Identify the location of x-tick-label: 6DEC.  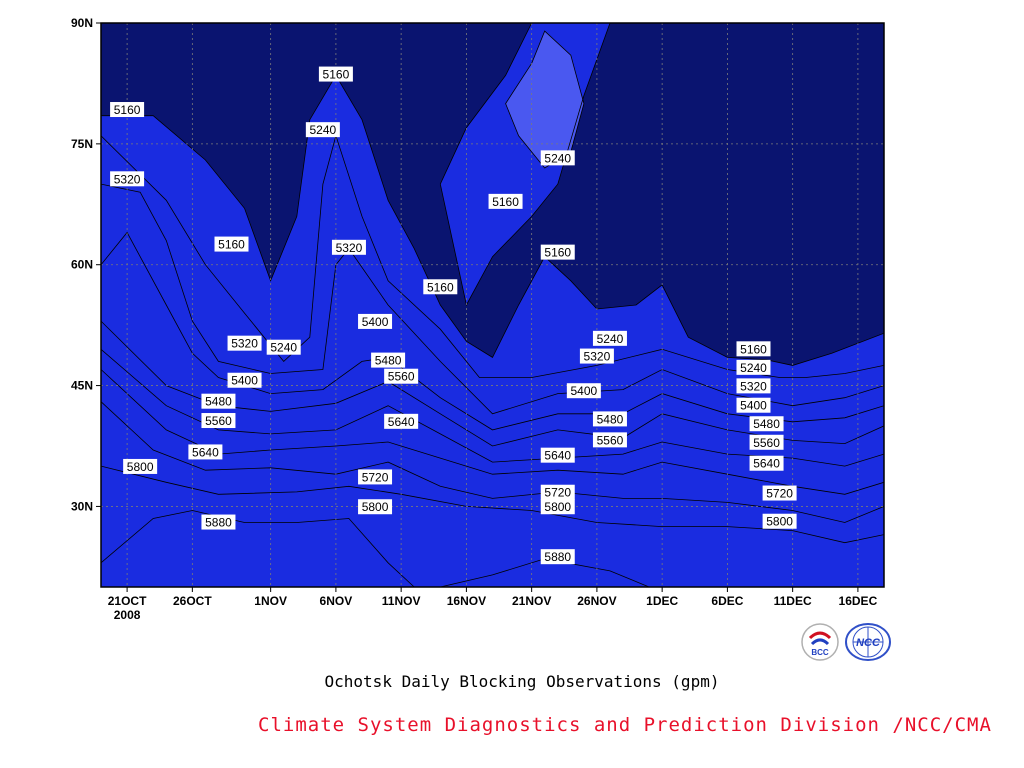
(727, 601).